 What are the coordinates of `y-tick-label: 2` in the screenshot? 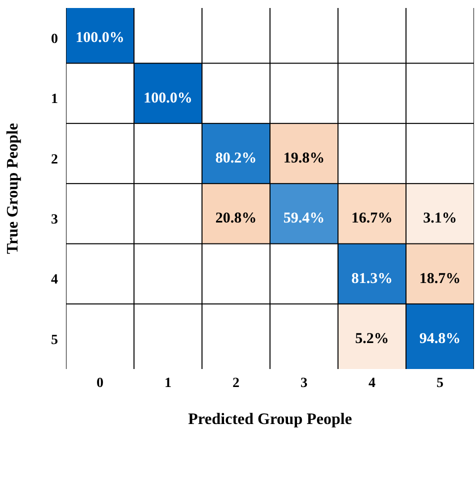 It's located at (54, 160).